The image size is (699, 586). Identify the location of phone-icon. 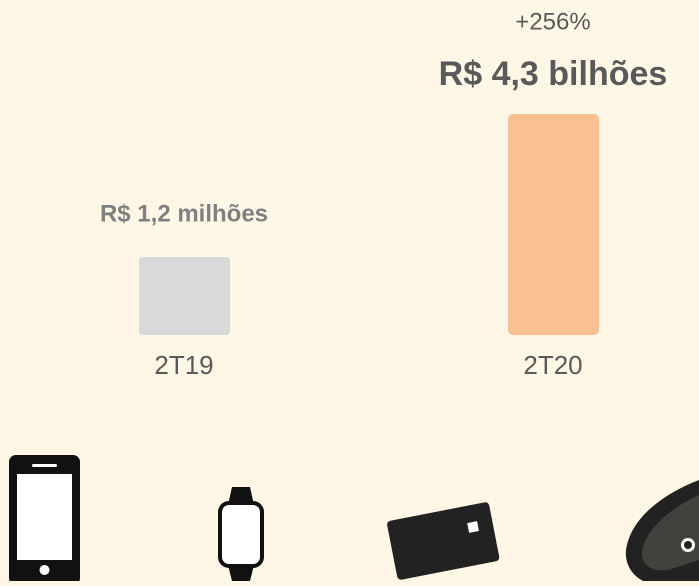
(44, 520).